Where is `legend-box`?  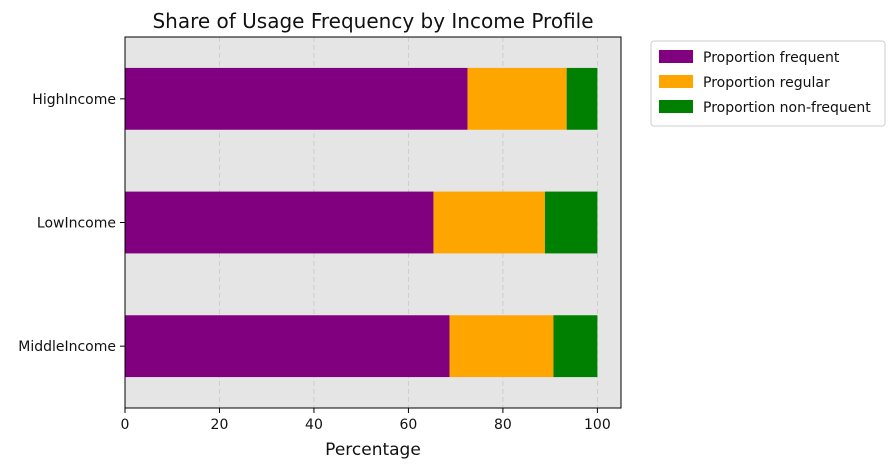
legend-box is located at coordinates (768, 83).